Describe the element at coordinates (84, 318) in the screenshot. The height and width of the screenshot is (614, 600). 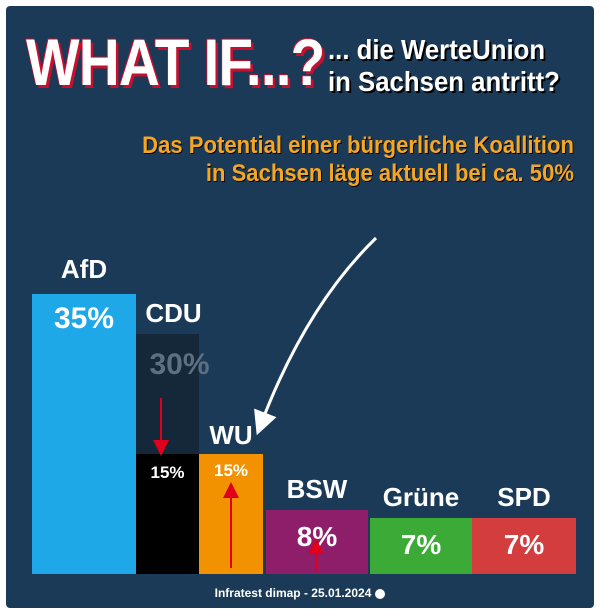
I see `bar-value-afd: 35%` at that location.